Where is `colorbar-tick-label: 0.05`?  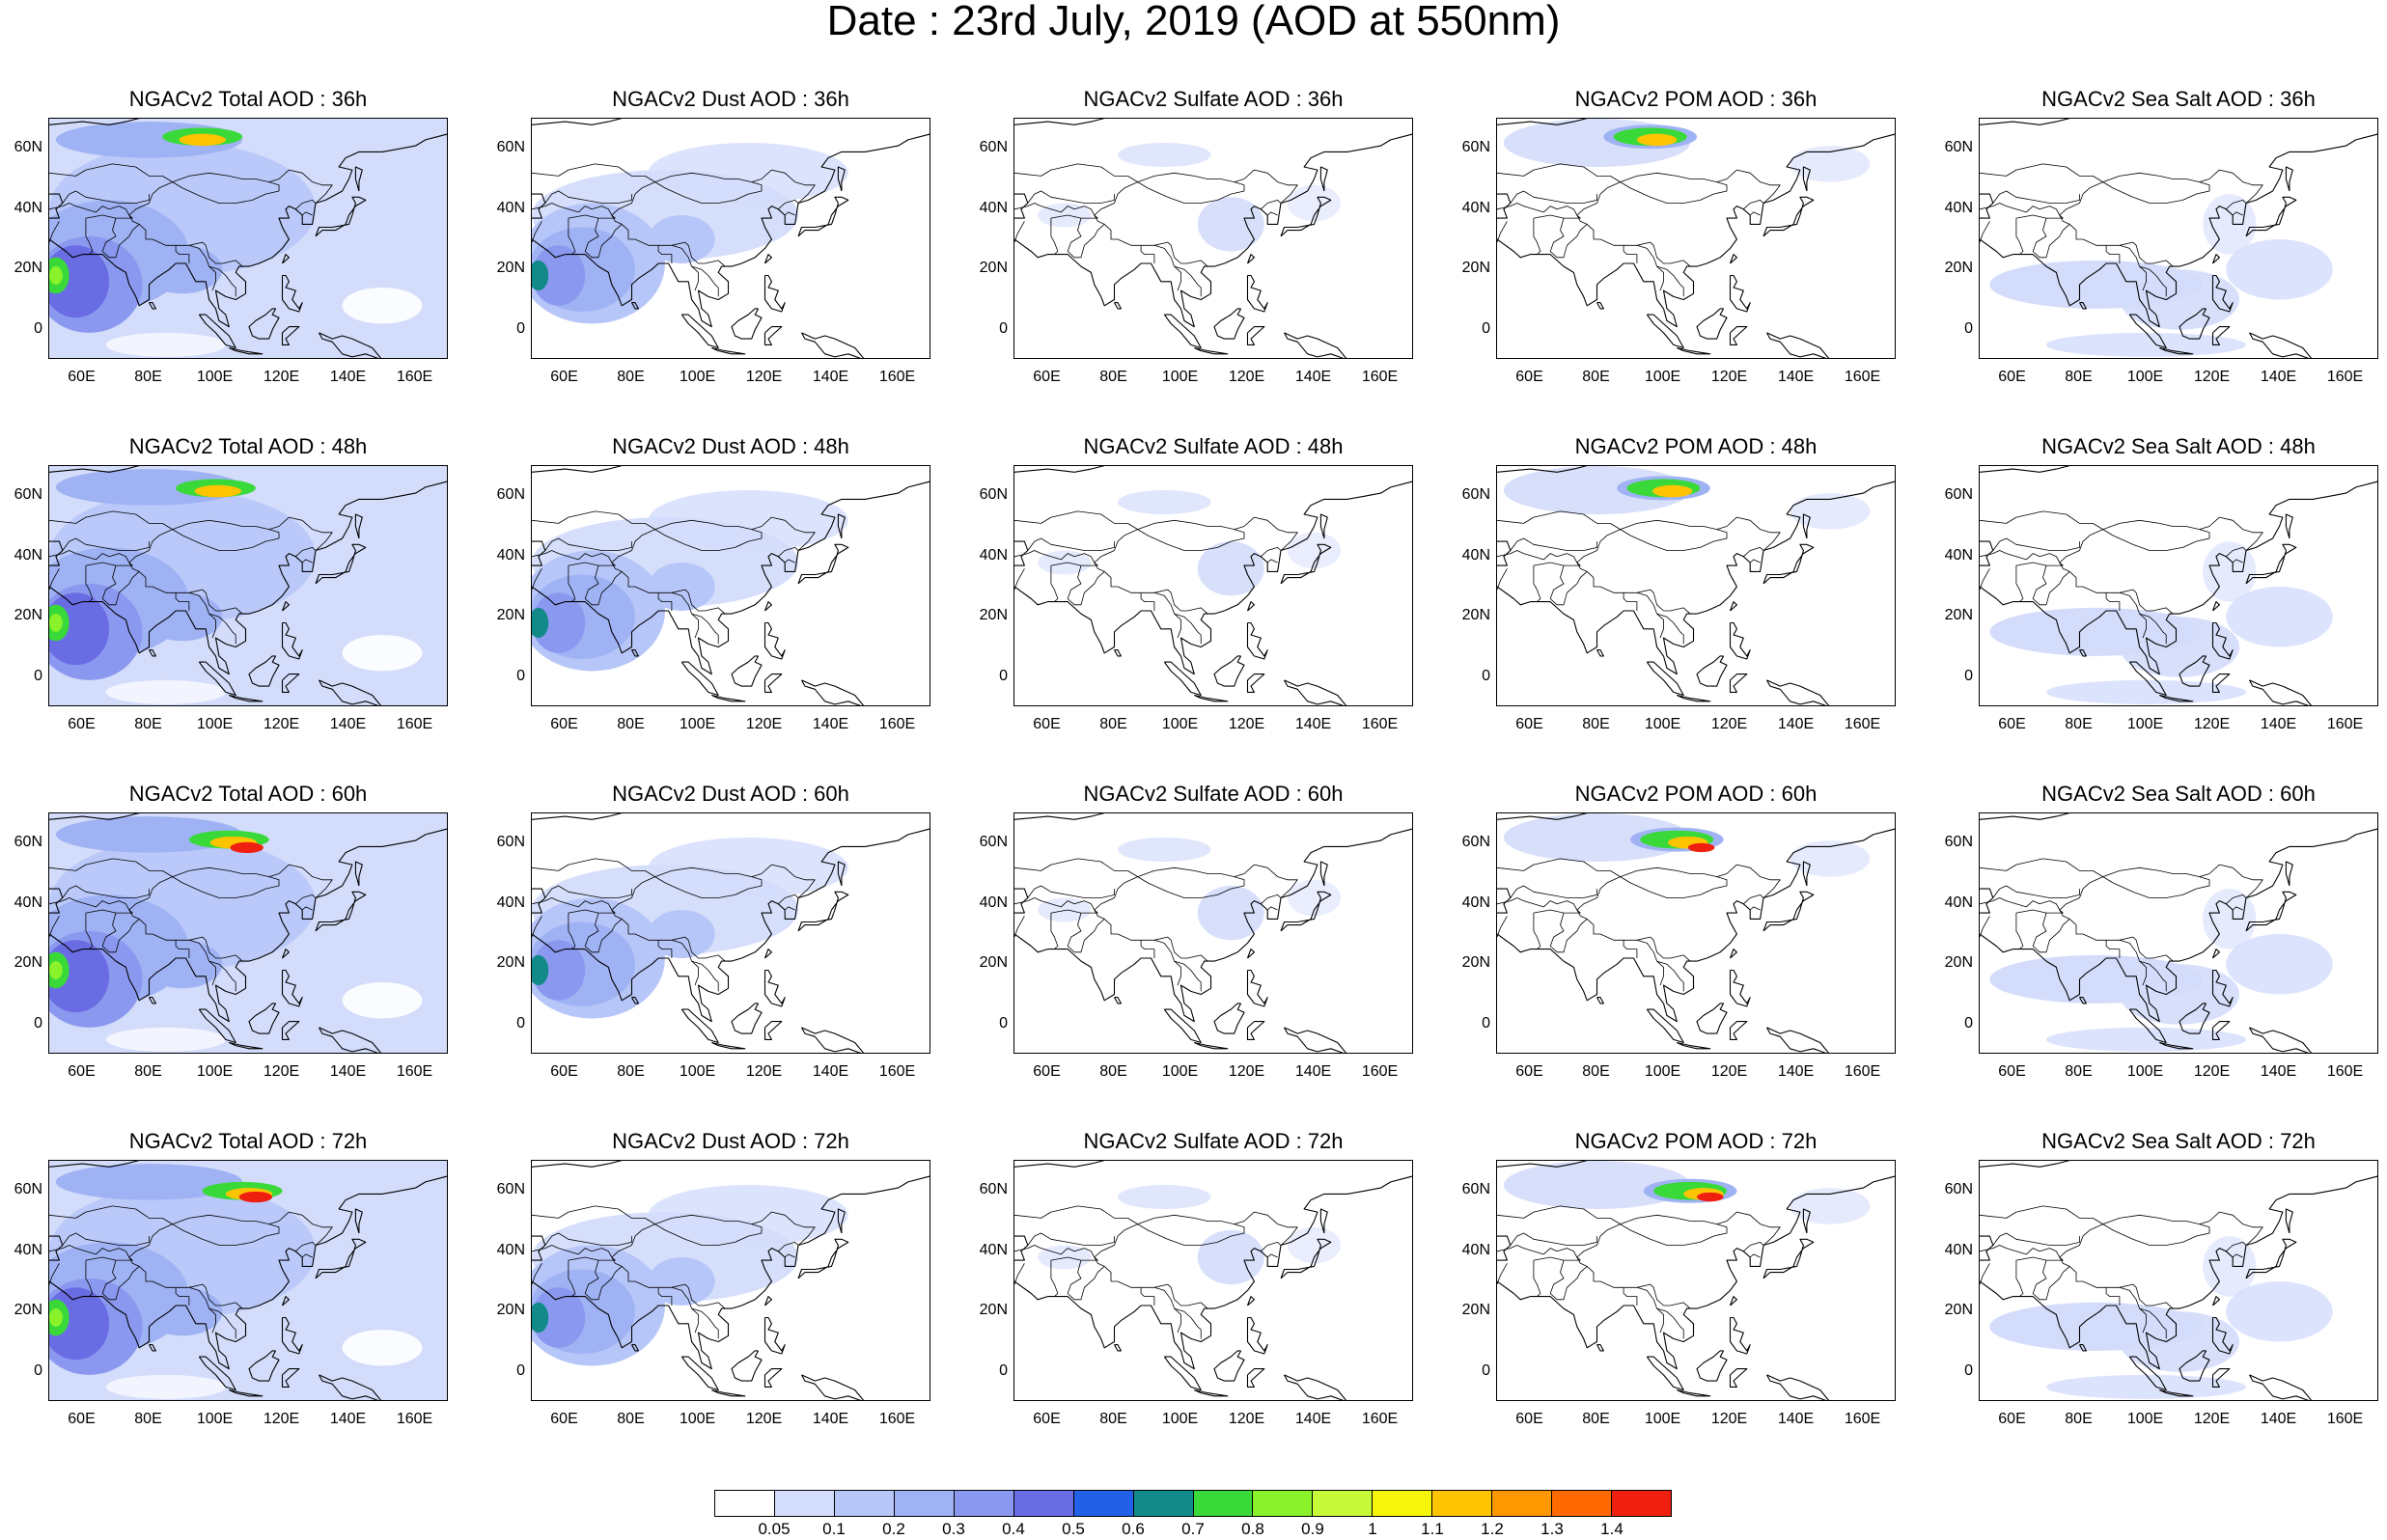
colorbar-tick-label: 0.05 is located at coordinates (774, 1529).